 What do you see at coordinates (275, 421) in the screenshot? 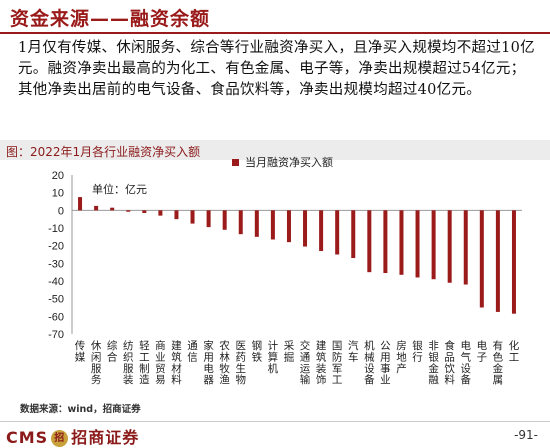
I see `footer-divider` at bounding box center [275, 421].